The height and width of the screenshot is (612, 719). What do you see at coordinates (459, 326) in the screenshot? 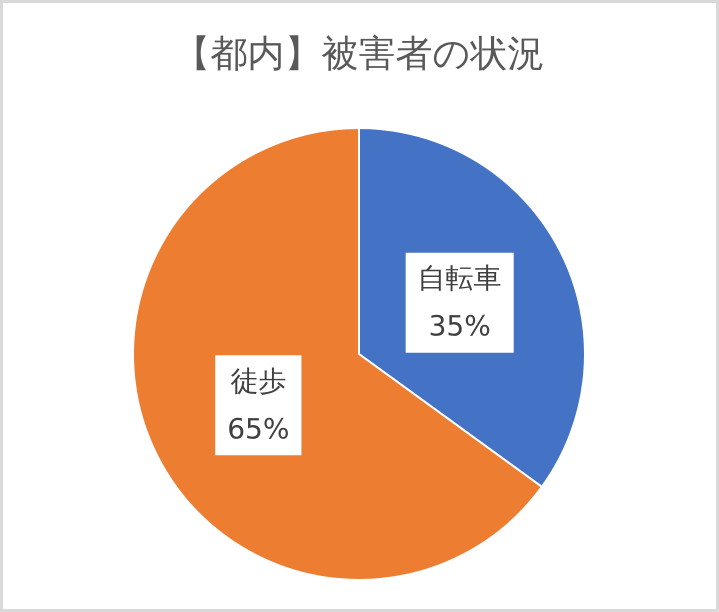
I see `data-label: 35%` at bounding box center [459, 326].